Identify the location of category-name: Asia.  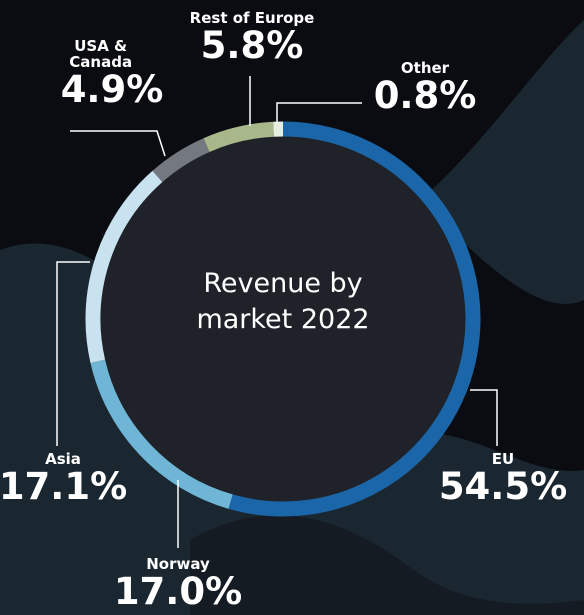
(63, 459).